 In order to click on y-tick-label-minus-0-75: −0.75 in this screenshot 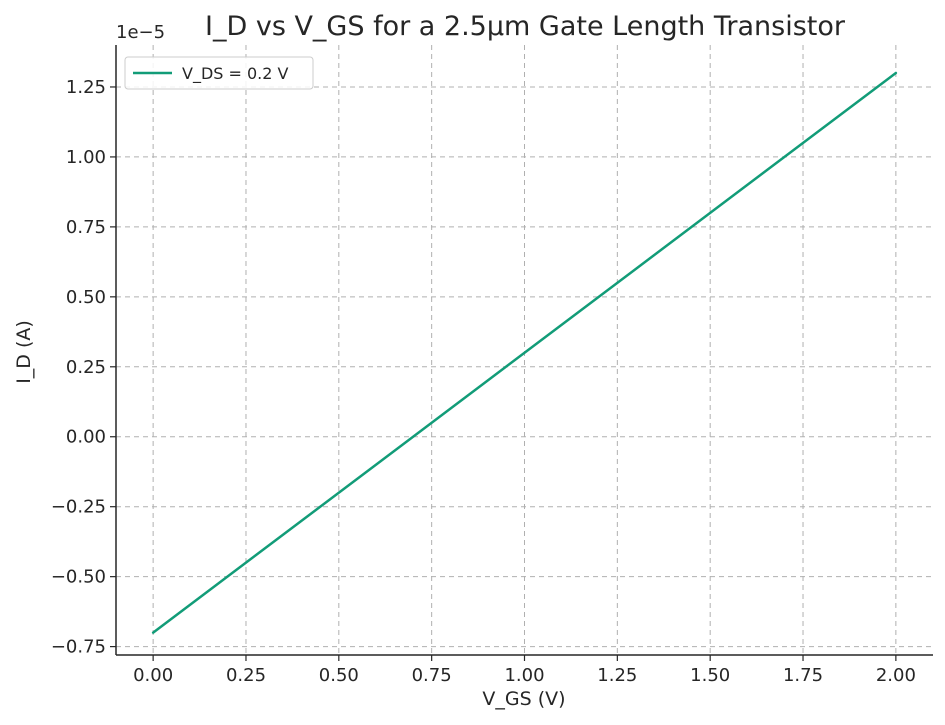, I will do `click(78, 647)`.